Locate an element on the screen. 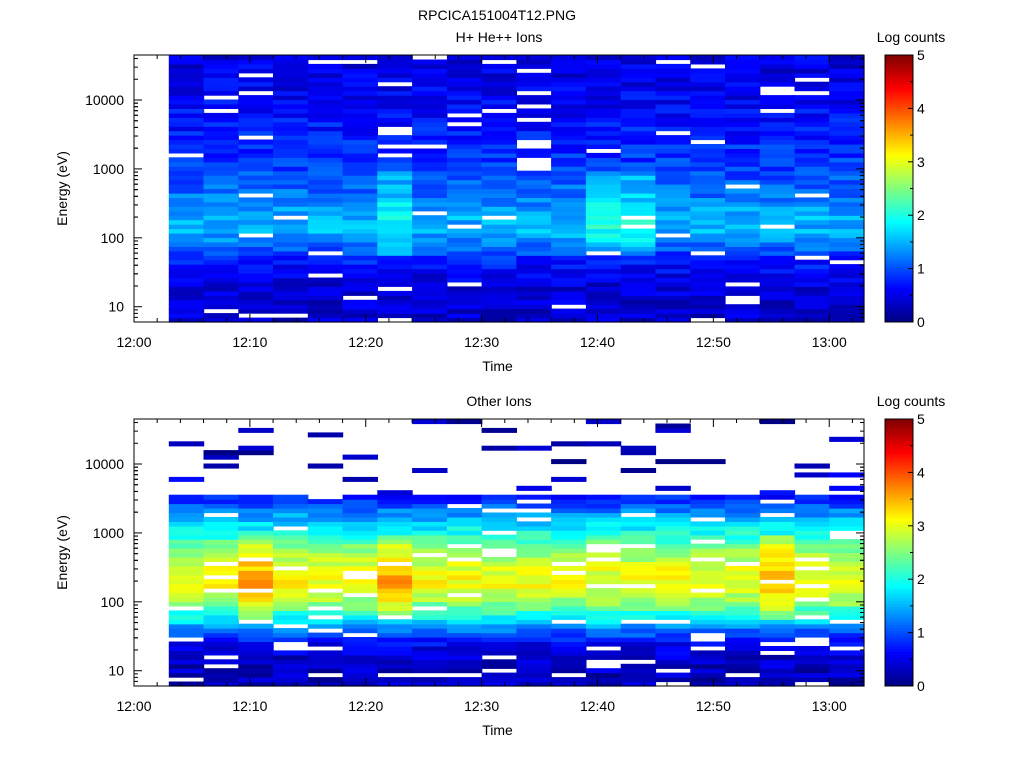 Image resolution: width=1024 pixels, height=768 pixels. colorbar-tick-label: 4 is located at coordinates (921, 472).